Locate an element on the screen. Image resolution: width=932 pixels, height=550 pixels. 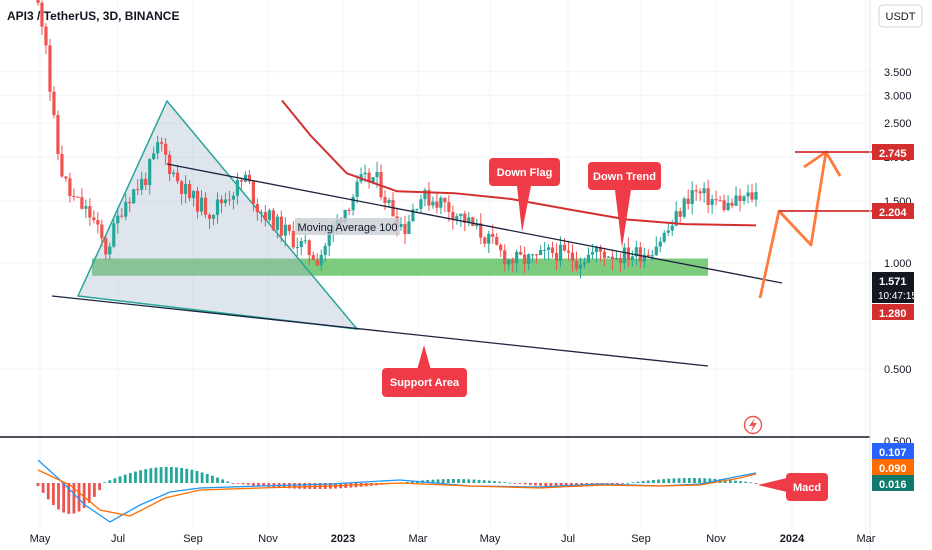
currency-button-label: USDT is located at coordinates (901, 17).